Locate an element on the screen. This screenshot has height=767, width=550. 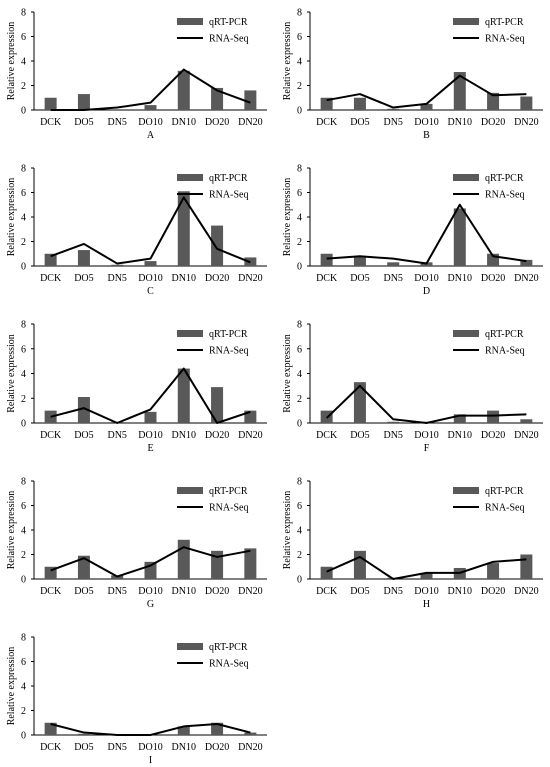
x-tick-label: DO20 is located at coordinates (493, 278).